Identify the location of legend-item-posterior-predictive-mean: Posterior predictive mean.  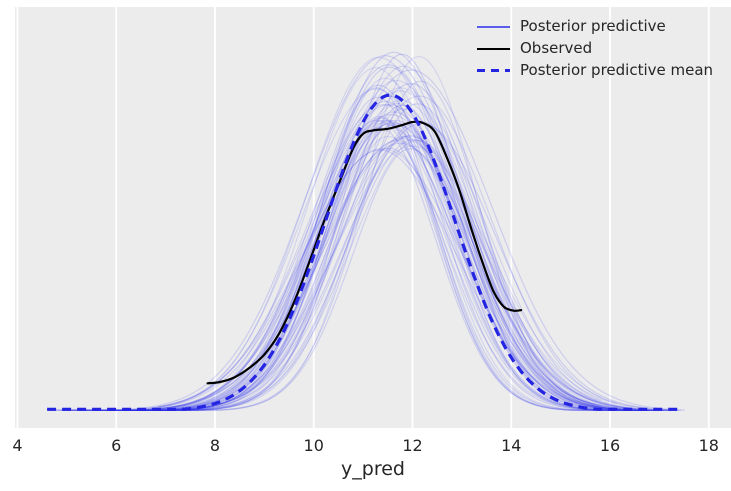
(595, 70).